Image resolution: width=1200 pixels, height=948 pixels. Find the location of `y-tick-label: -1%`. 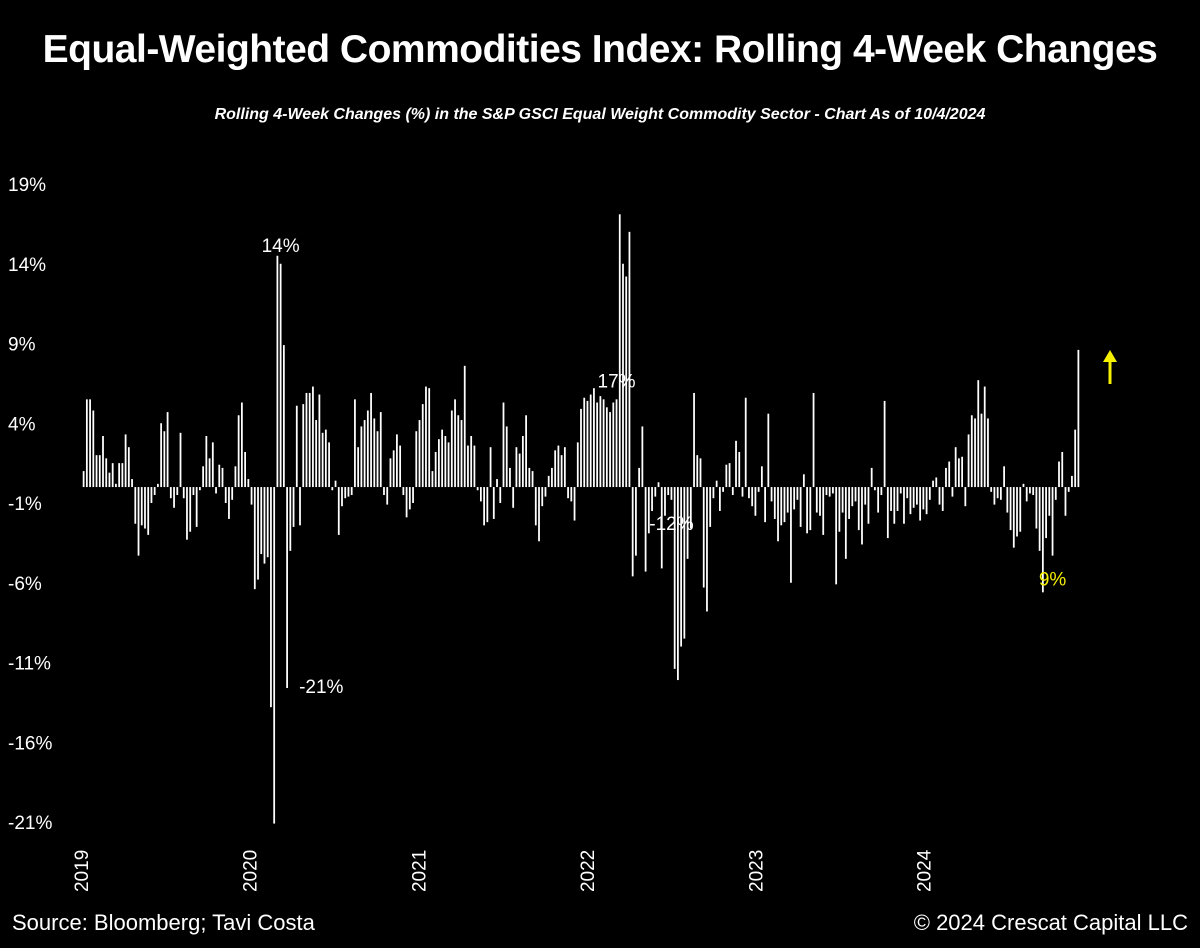

y-tick-label: -1% is located at coordinates (25, 504).